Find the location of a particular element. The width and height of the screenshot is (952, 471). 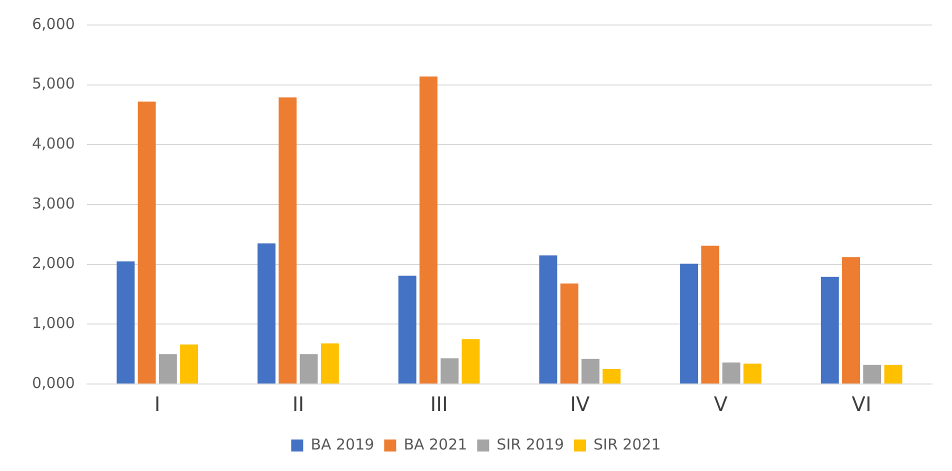

legend-label: SIR 2021 is located at coordinates (627, 444).